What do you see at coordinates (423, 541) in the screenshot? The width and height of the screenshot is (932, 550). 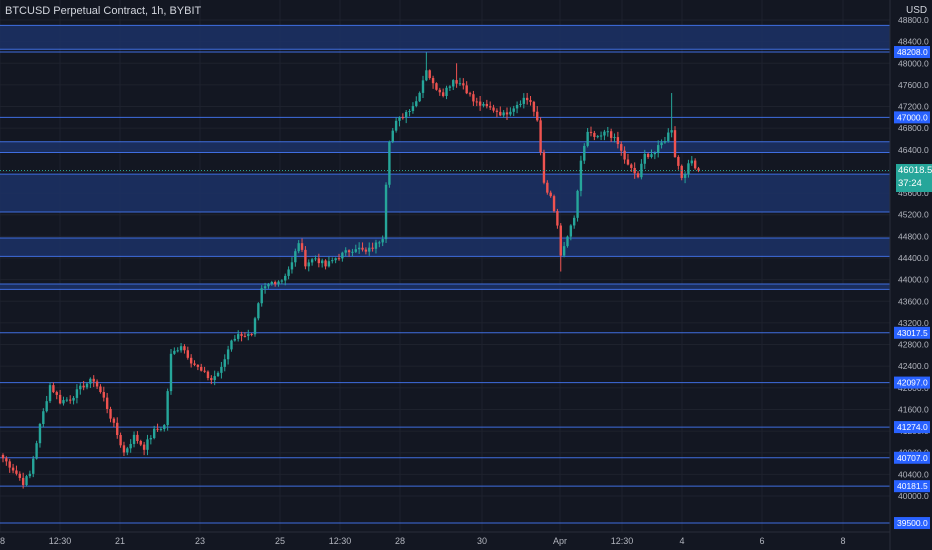 I see `time-axis: 8 12:30 21 23 25 12:30 28 30 Apr 12:30 4 6 8` at bounding box center [423, 541].